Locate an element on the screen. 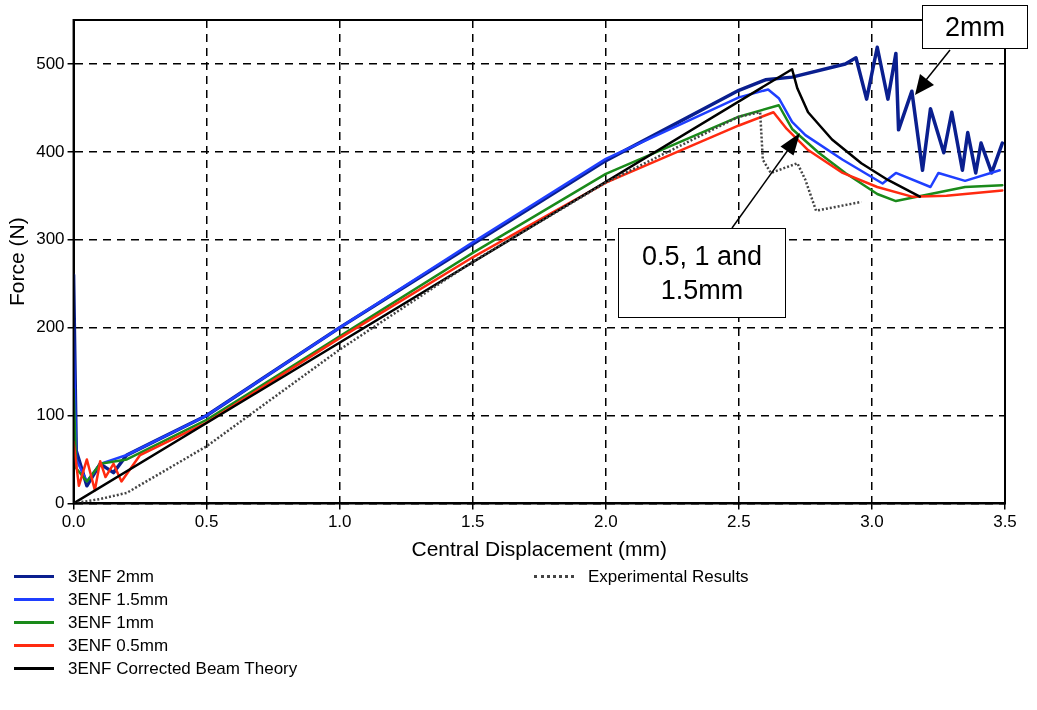  y-tick-label: 0 is located at coordinates (60, 503).